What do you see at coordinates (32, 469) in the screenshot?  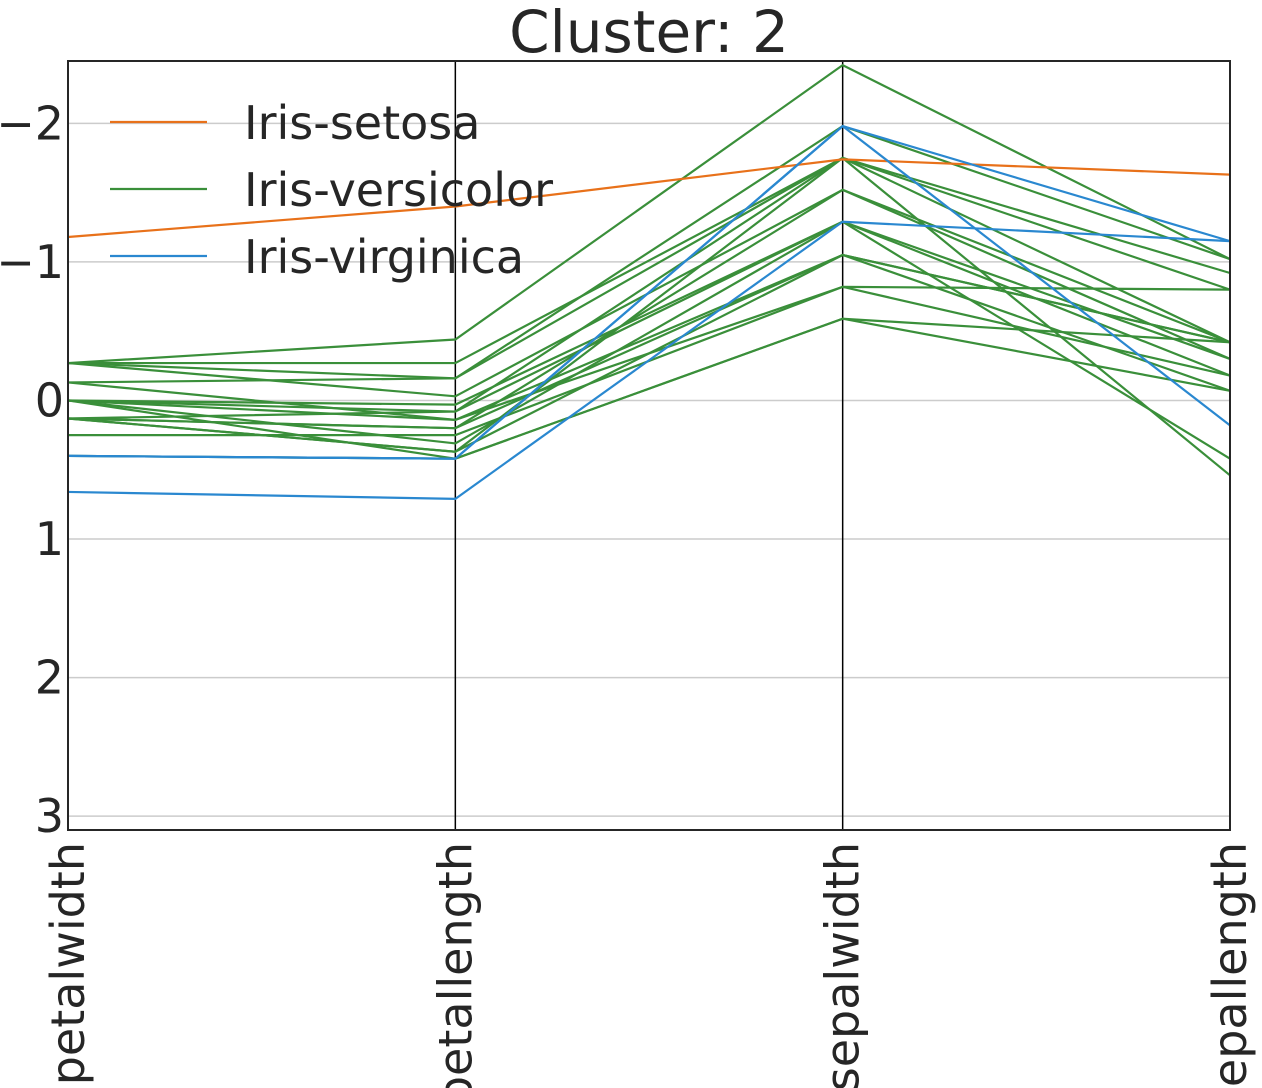 I see `y-tick-labels: −2 −1 0 1 2 3` at bounding box center [32, 469].